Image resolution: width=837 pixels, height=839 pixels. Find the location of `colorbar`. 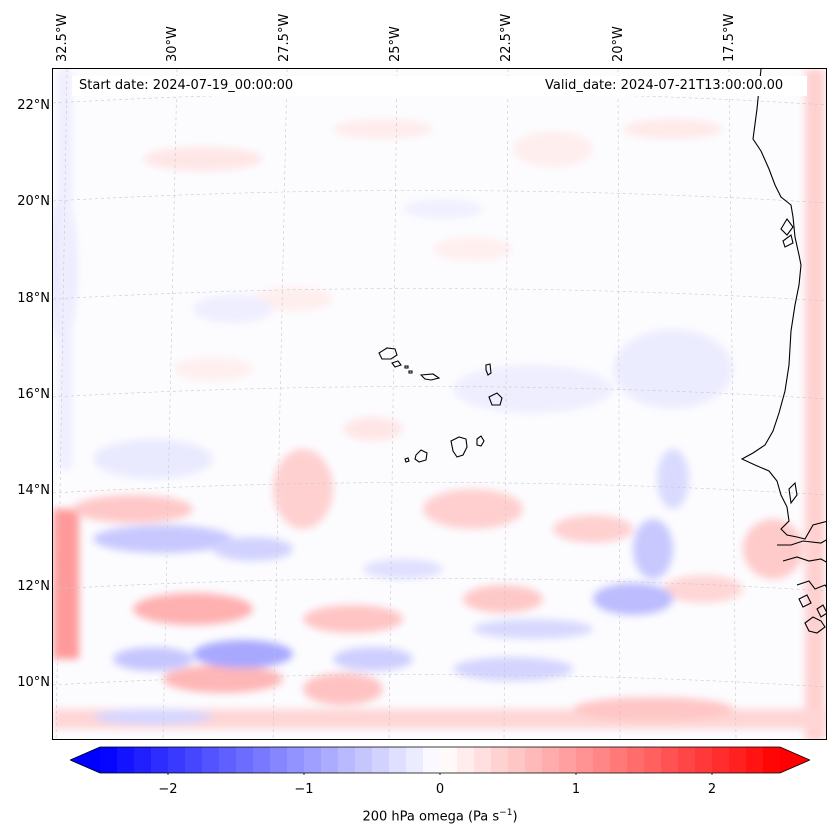

colorbar is located at coordinates (440, 760).